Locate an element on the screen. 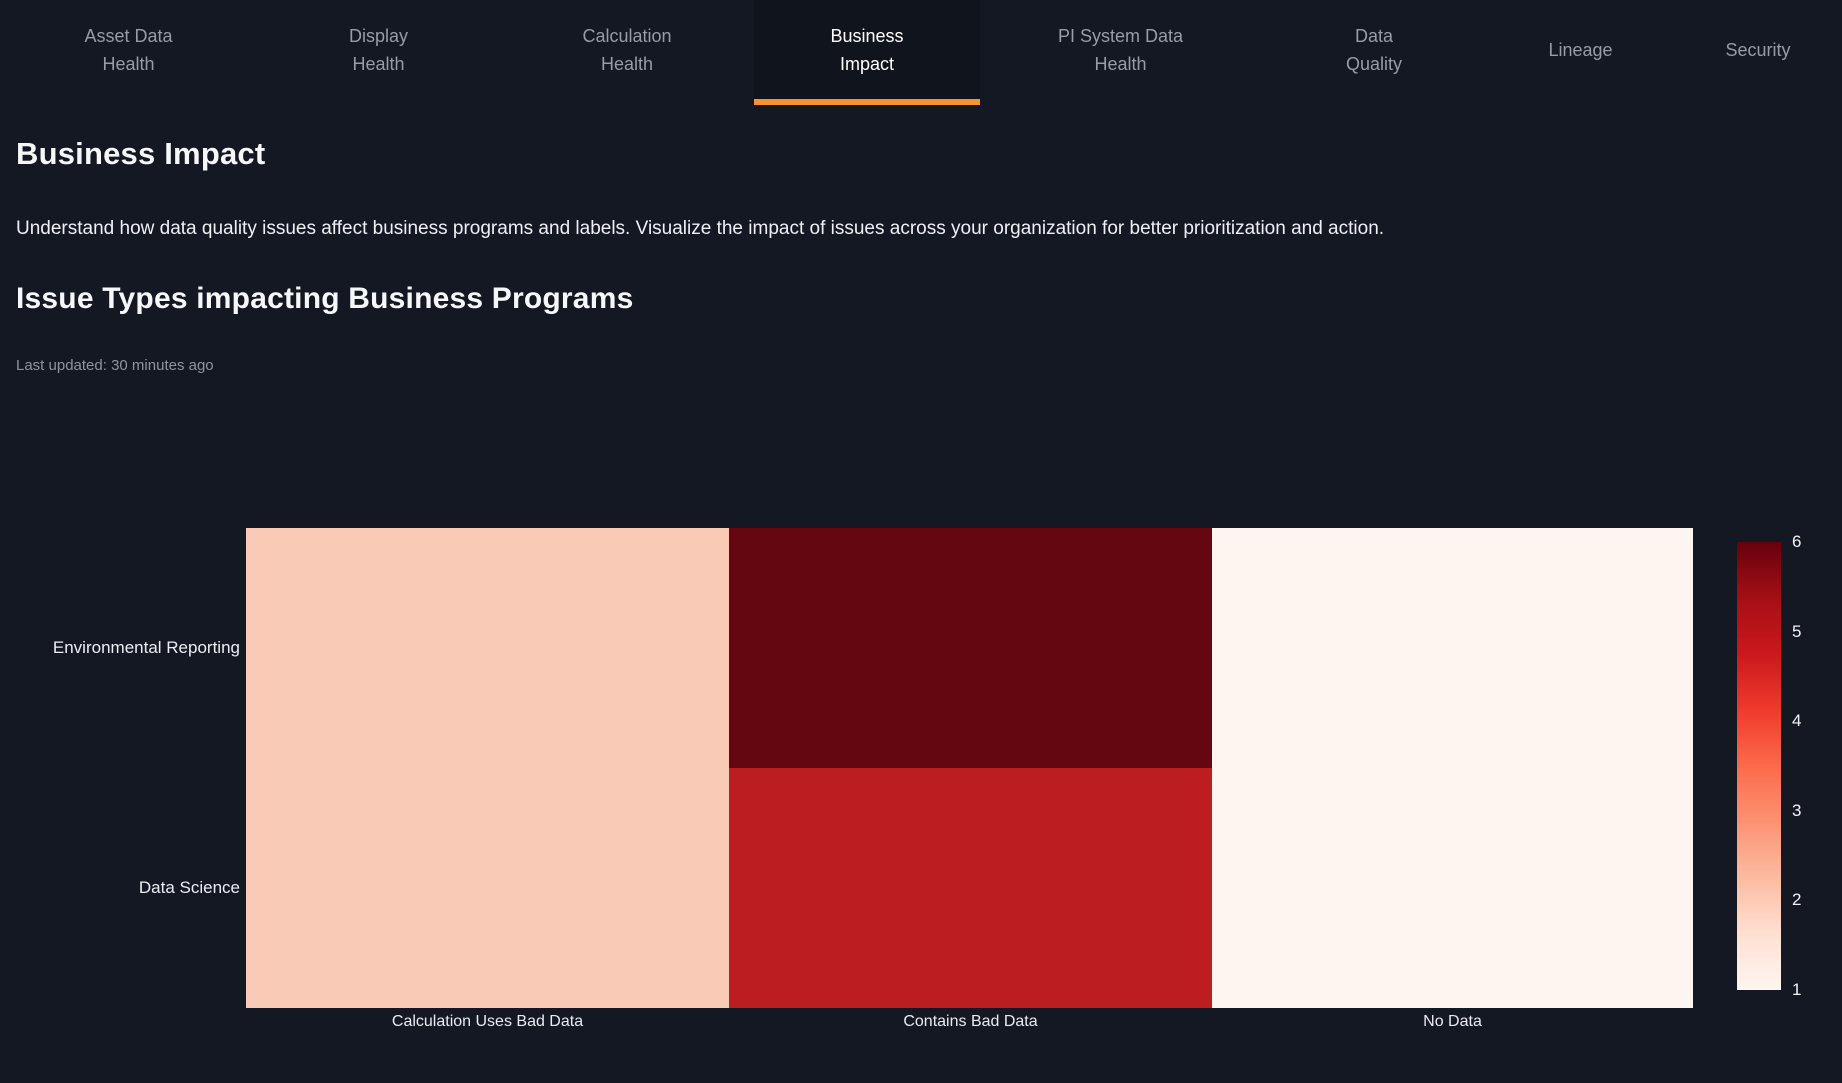 Image resolution: width=1842 pixels, height=1083 pixels. x-axis-label: Contains Bad Data is located at coordinates (970, 1021).